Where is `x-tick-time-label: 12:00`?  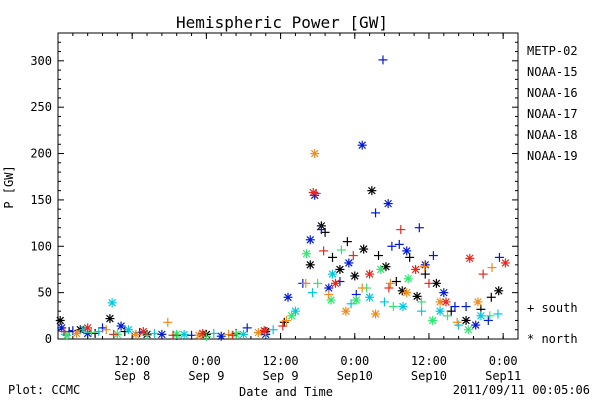
x-tick-time-label: 12:00 is located at coordinates (281, 361).